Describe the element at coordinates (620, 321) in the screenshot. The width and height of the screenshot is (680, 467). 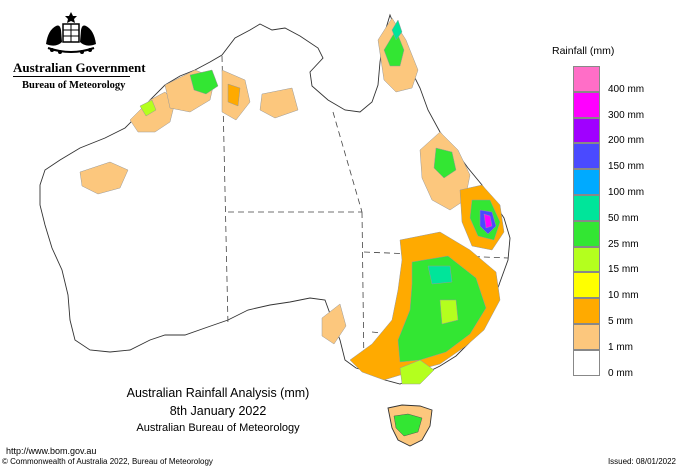
I see `legend-label: 5 mm` at that location.